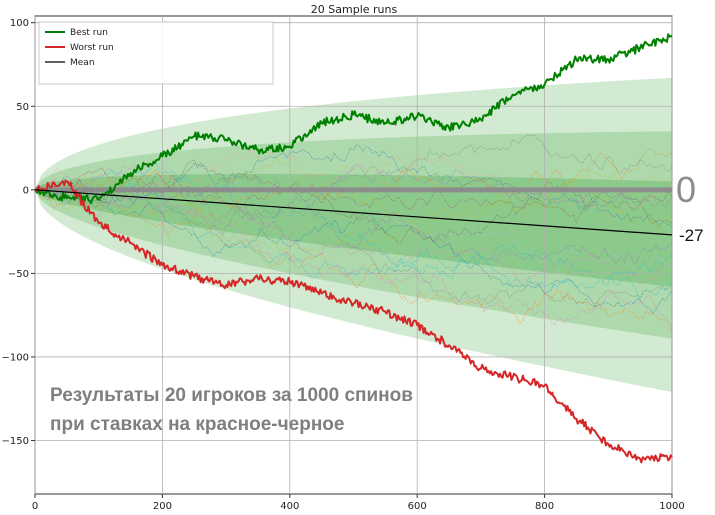  I want to click on tick-y-label-0: 0, so click(26, 190).